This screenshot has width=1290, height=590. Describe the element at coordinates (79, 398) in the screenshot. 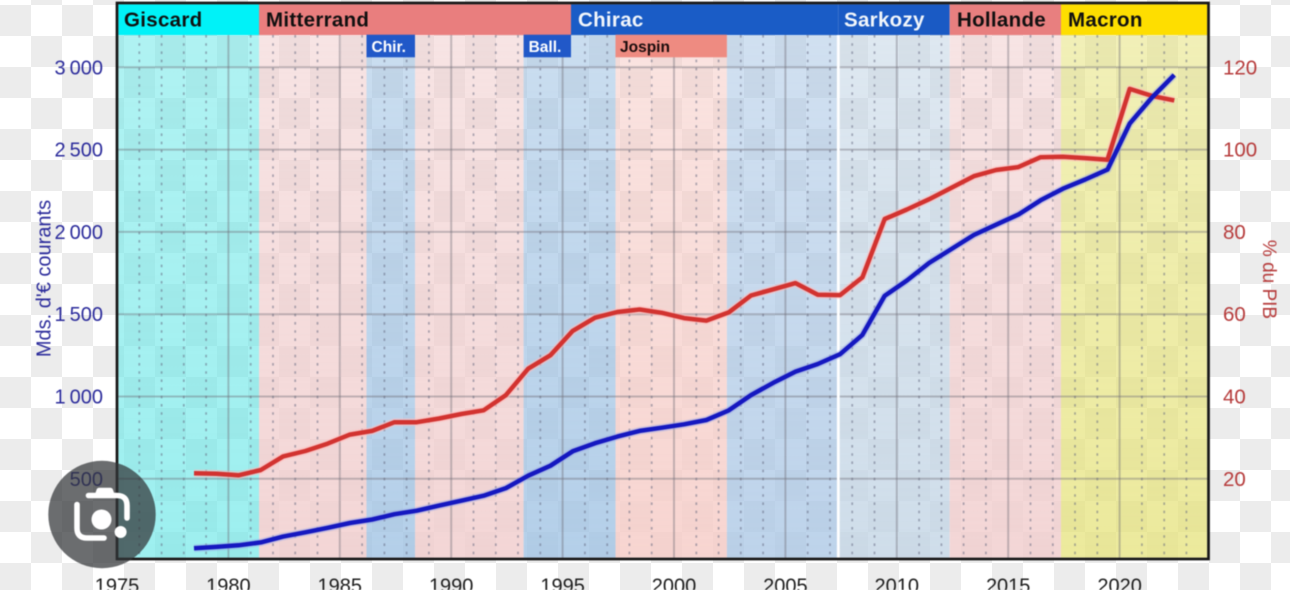

I see `svg-text: 1 000` at that location.